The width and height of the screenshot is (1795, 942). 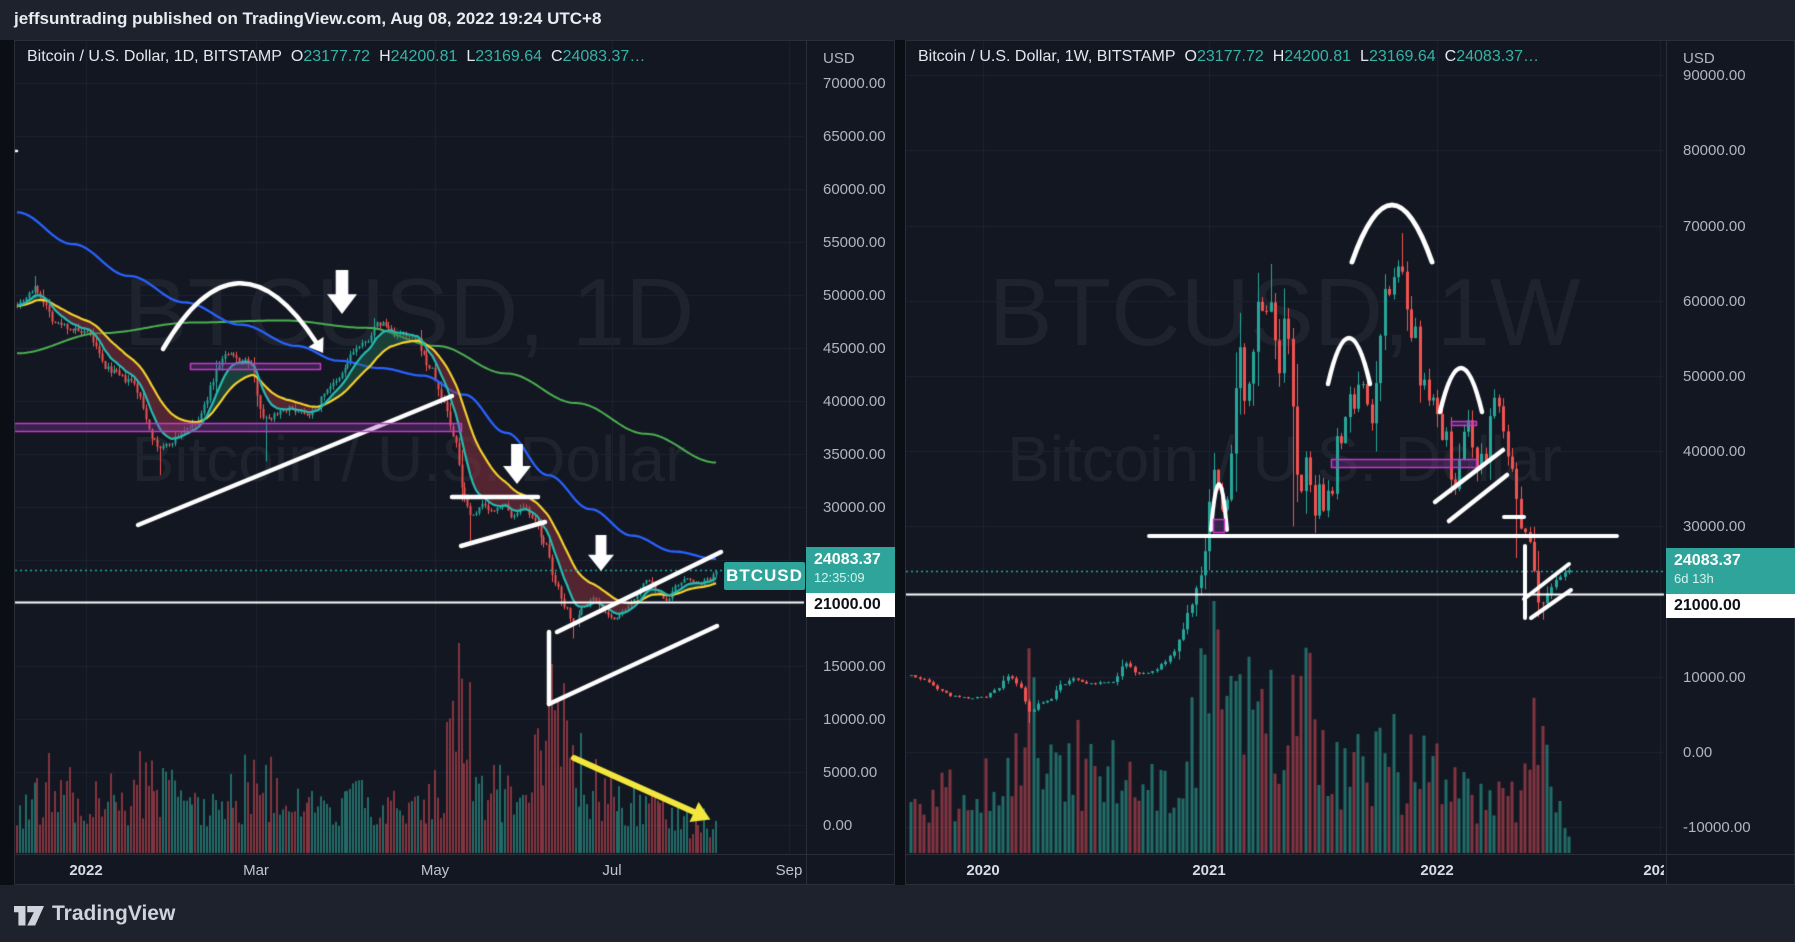 What do you see at coordinates (1653, 870) in the screenshot?
I see `time-axis-label: 2023` at bounding box center [1653, 870].